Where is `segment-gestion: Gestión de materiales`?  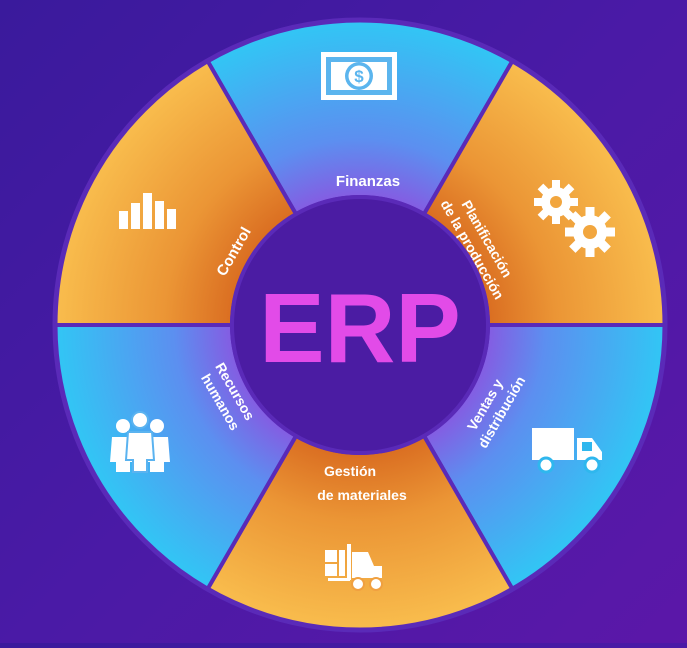 segment-gestion: Gestión de materiales is located at coordinates (362, 527).